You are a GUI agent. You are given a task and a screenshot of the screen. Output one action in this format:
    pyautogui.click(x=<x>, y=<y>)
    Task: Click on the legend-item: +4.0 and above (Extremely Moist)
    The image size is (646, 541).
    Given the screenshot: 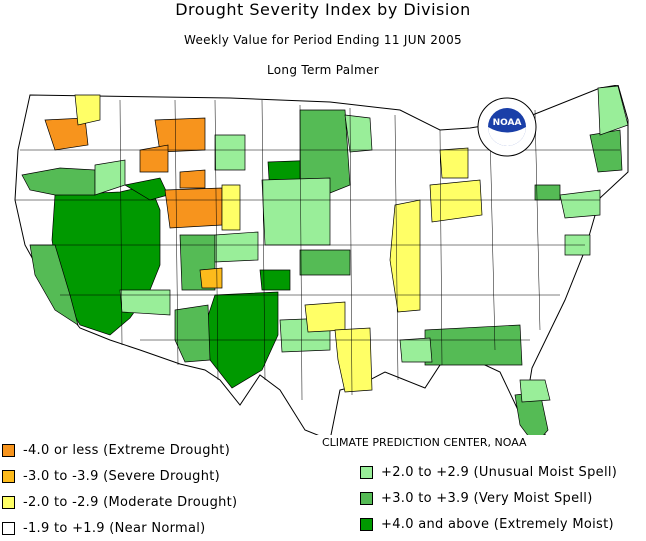 What is the action you would take?
    pyautogui.click(x=488, y=524)
    